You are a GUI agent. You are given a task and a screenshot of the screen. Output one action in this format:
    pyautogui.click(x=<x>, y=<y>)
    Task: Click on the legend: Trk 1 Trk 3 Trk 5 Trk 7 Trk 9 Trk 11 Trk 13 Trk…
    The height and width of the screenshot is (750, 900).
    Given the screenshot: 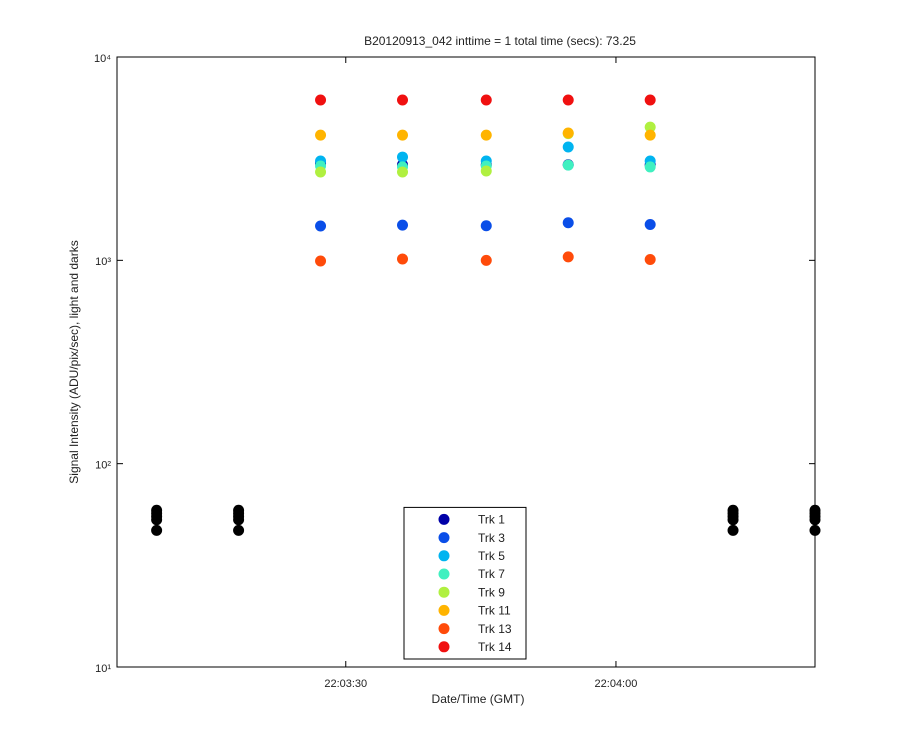 What is the action you would take?
    pyautogui.click(x=465, y=583)
    